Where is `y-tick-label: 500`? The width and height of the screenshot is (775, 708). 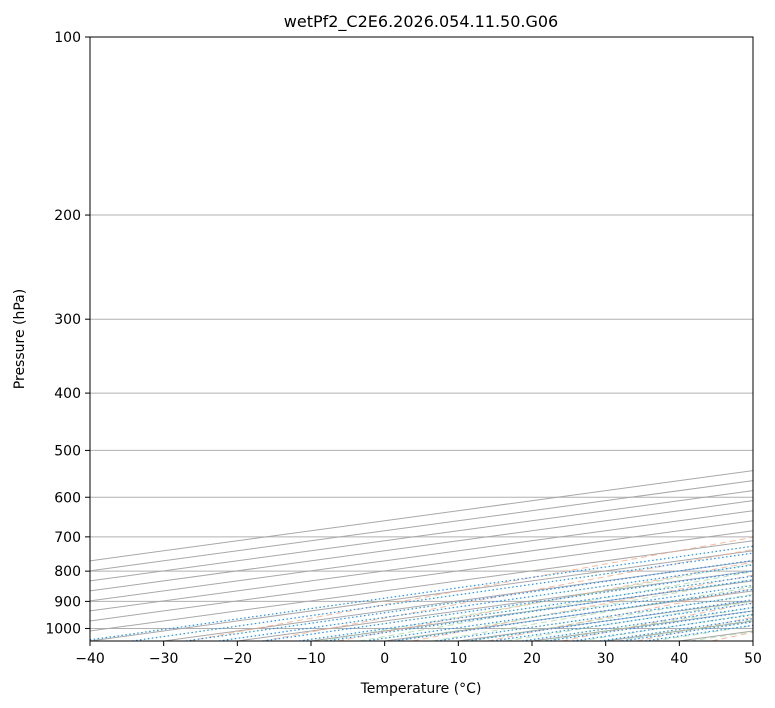 y-tick-label: 500 is located at coordinates (67, 451).